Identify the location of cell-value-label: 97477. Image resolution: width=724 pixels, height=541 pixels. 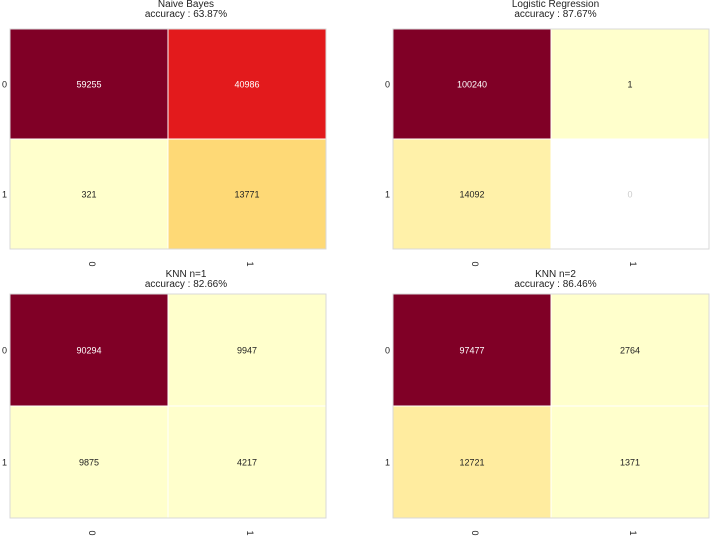
(471, 351).